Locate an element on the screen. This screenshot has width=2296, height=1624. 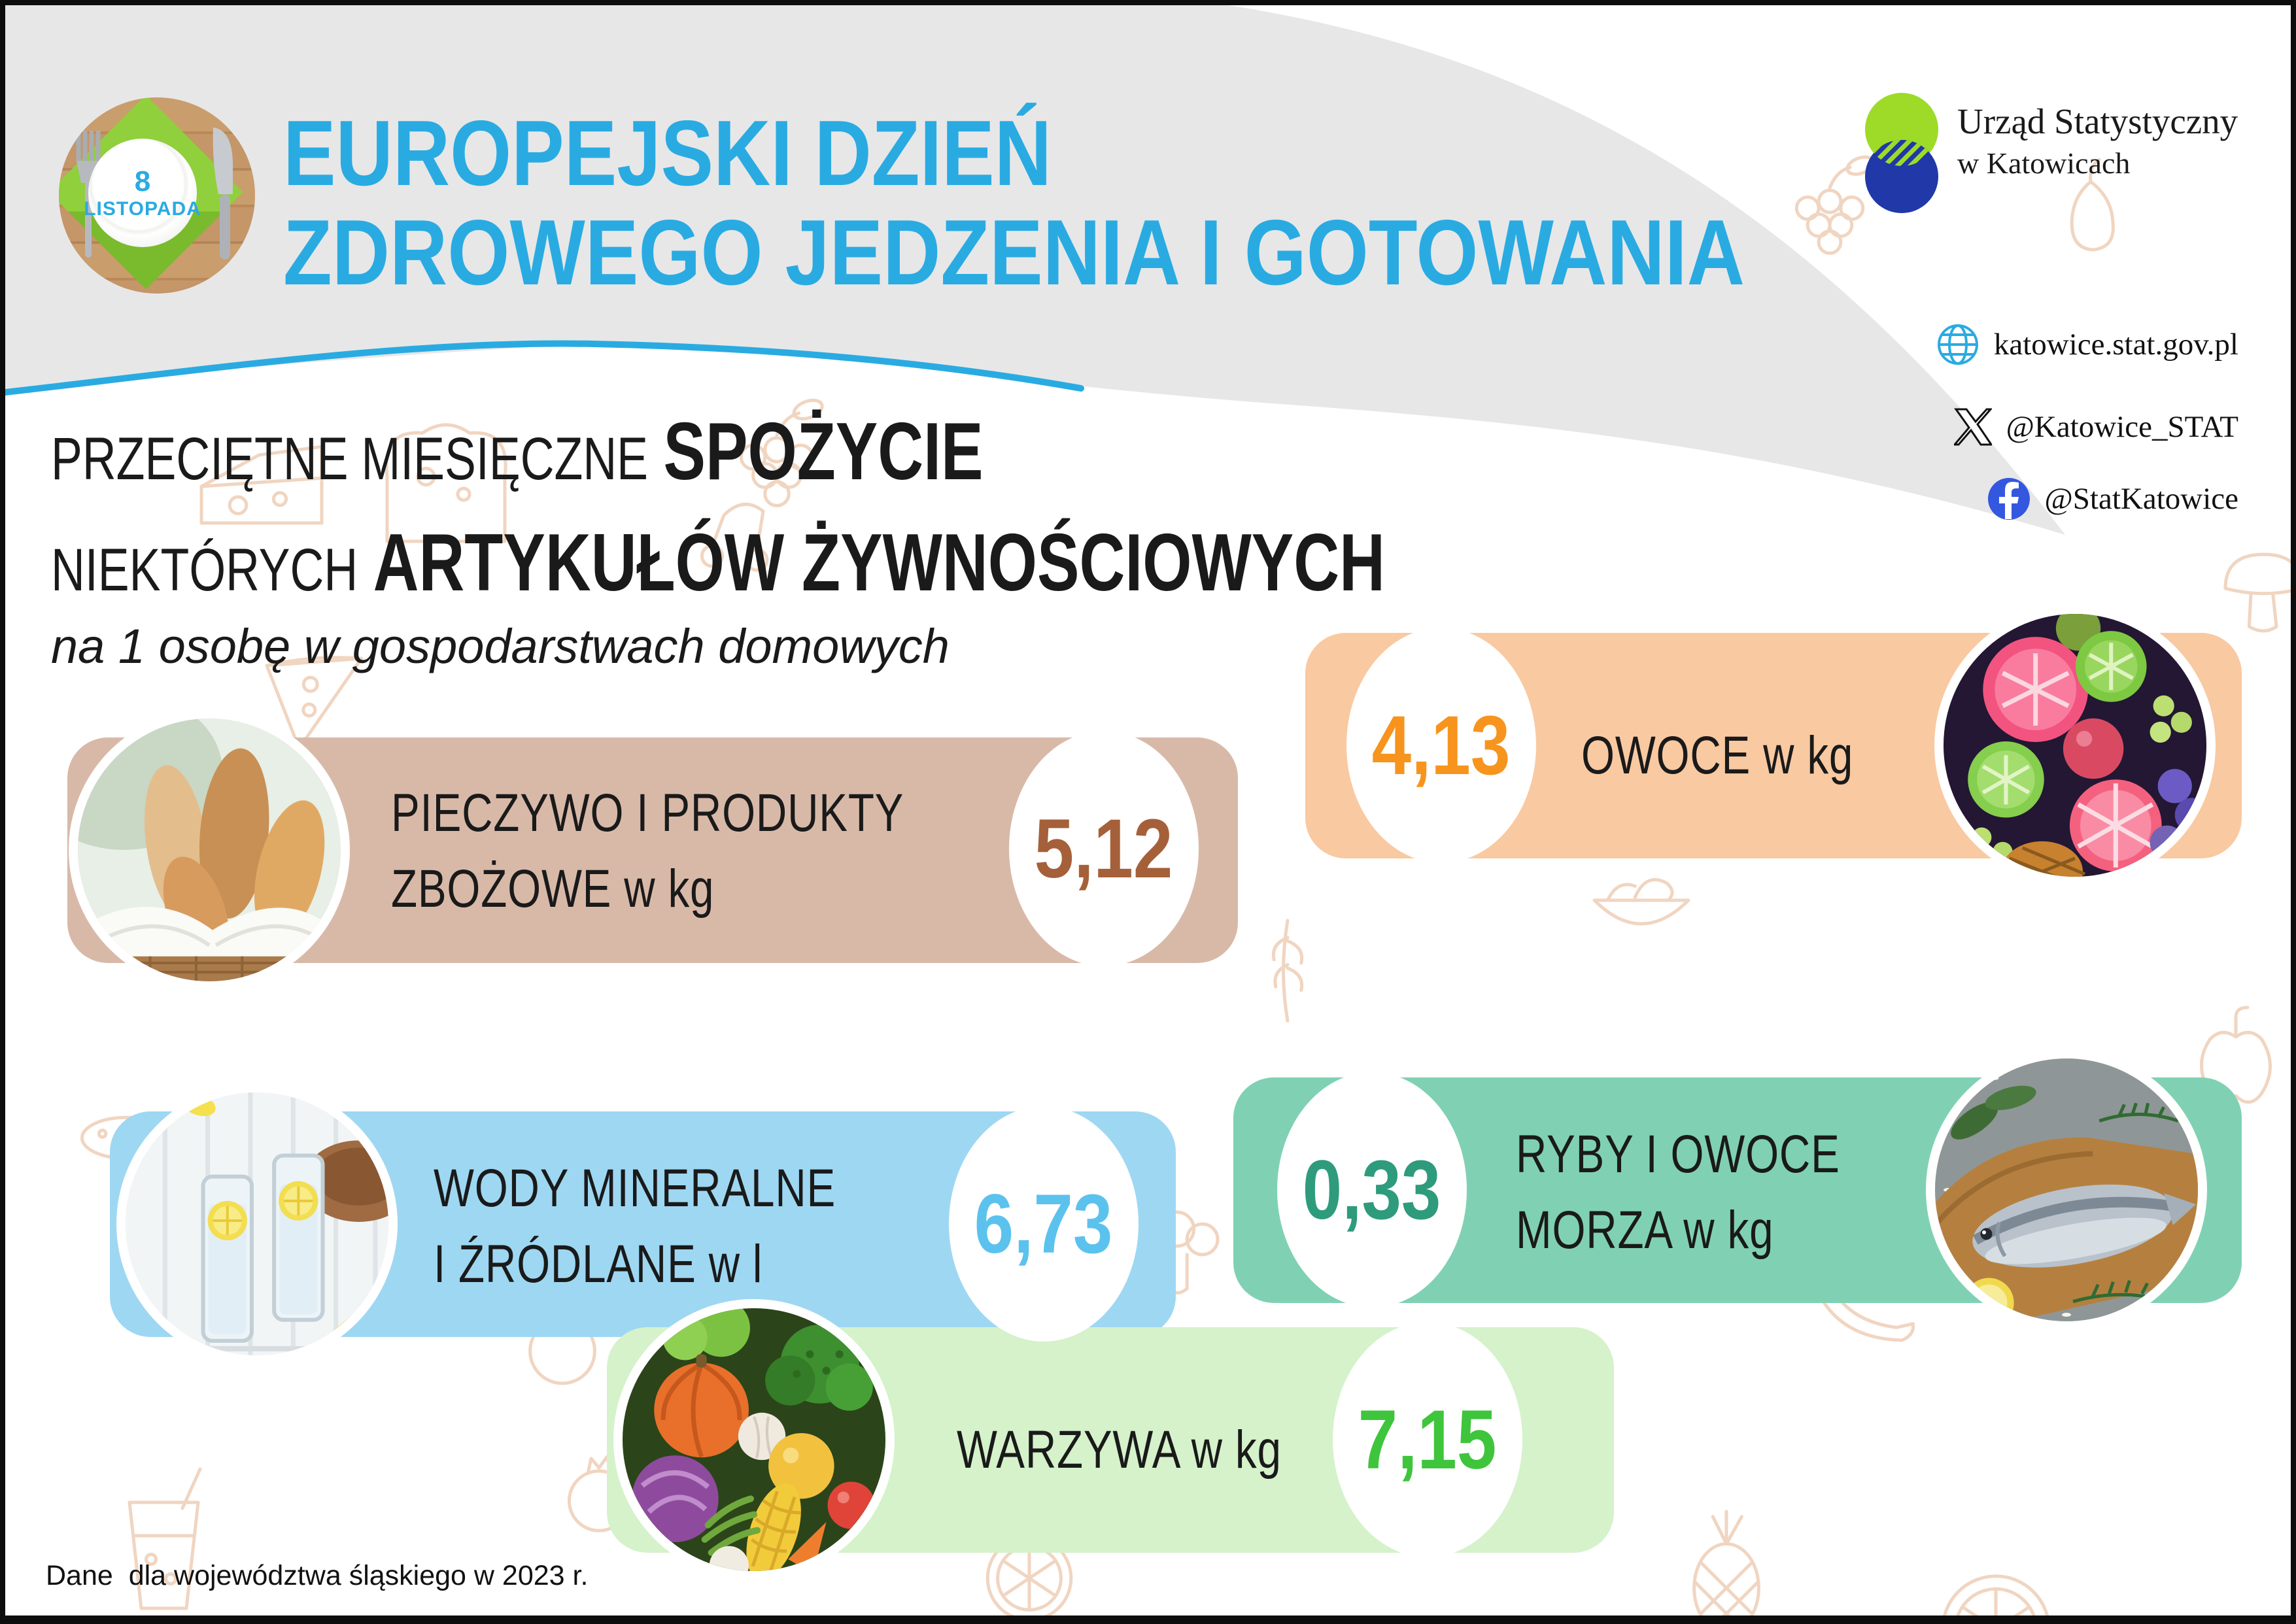
value-pieczywo: 5,12 is located at coordinates (1104, 849).